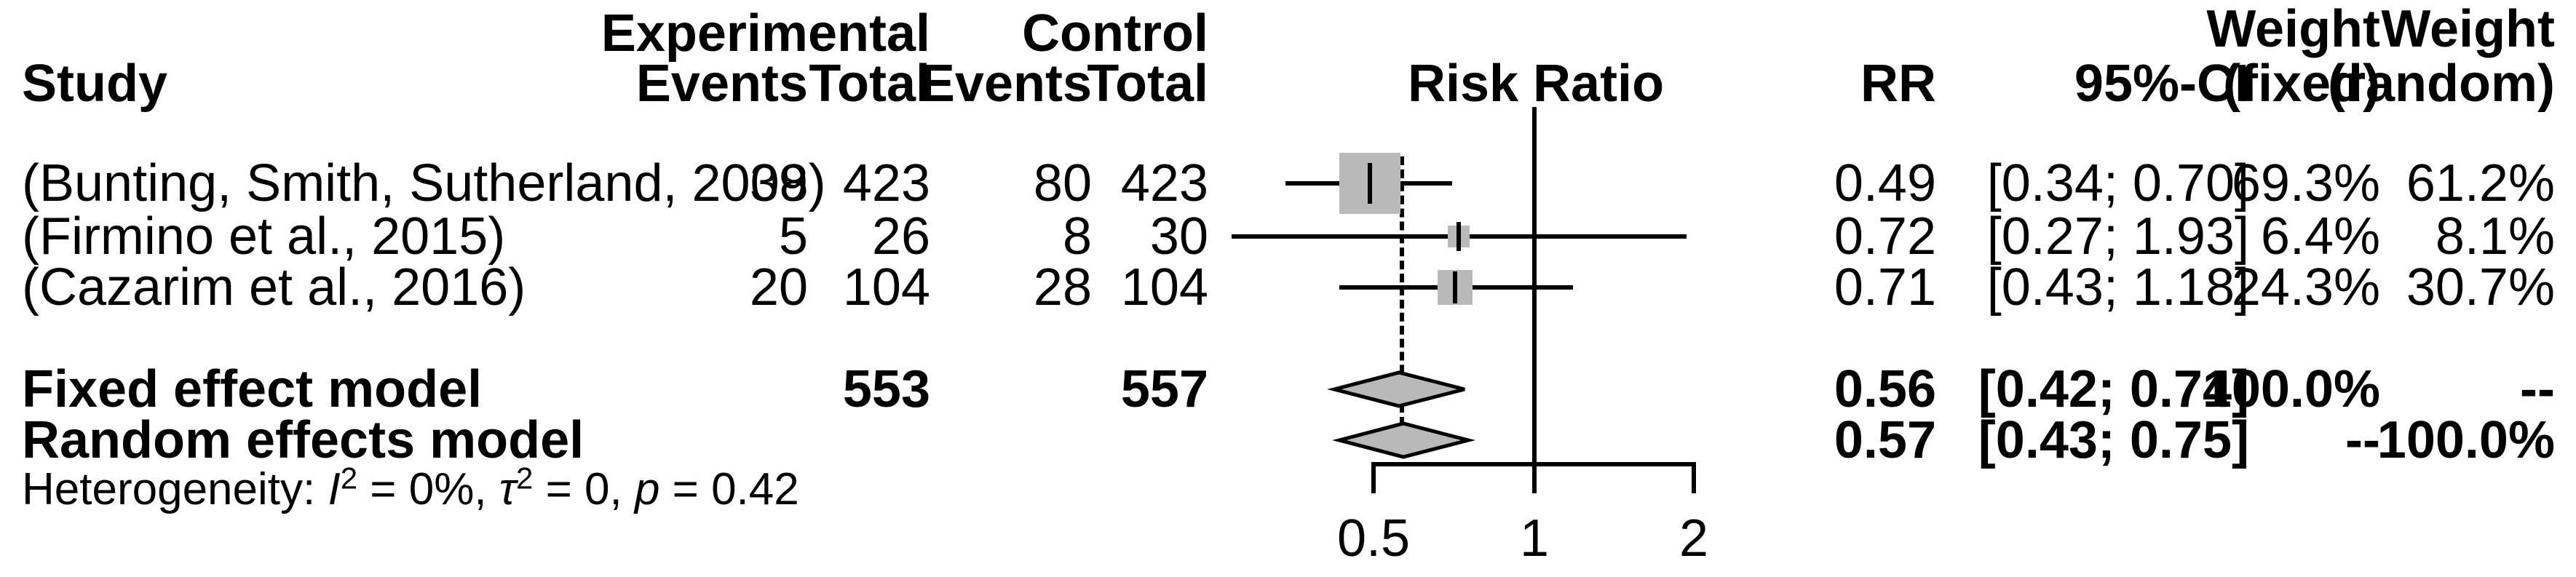 This screenshot has height=577, width=2576. Describe the element at coordinates (2362, 440) in the screenshot. I see `random-weight-fixed: --` at that location.